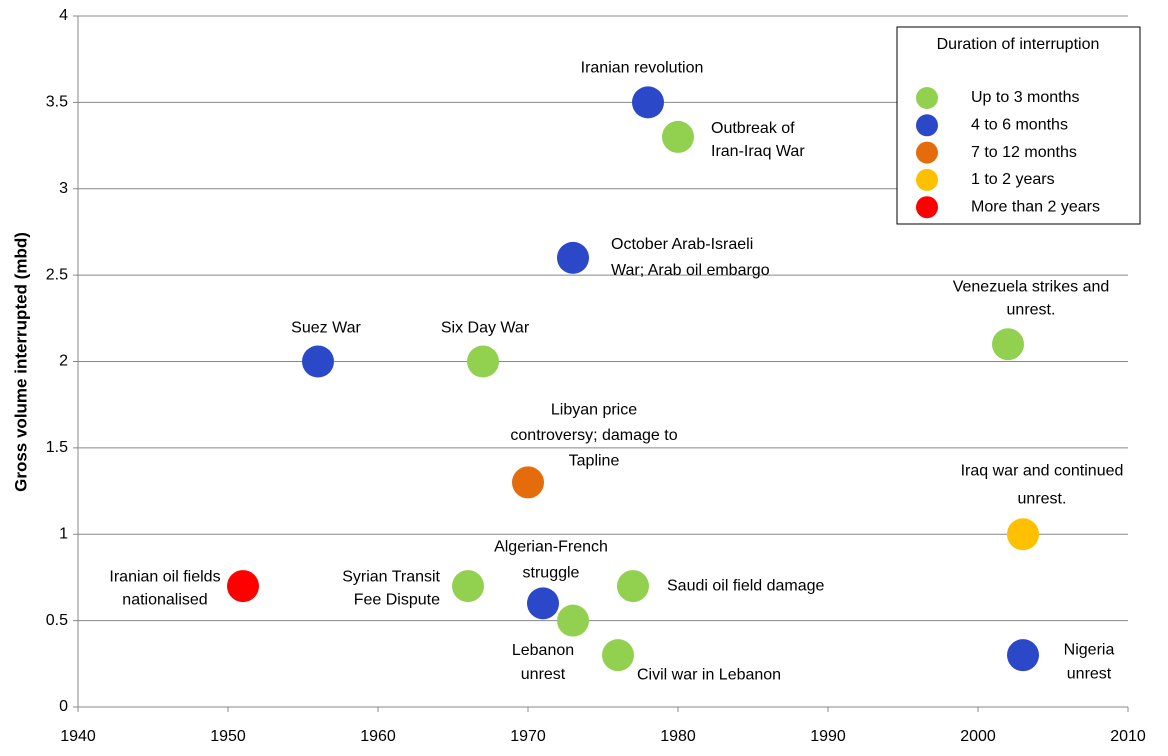  Describe the element at coordinates (1024, 152) in the screenshot. I see `legend-label: 7 to 12 months` at that location.